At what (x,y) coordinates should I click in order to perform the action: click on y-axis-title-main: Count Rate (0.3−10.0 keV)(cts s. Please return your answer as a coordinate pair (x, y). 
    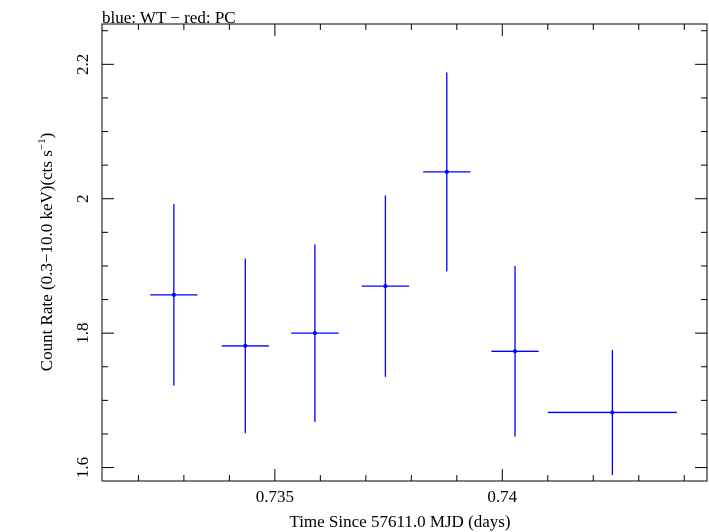
    Looking at the image, I should click on (46, 260).